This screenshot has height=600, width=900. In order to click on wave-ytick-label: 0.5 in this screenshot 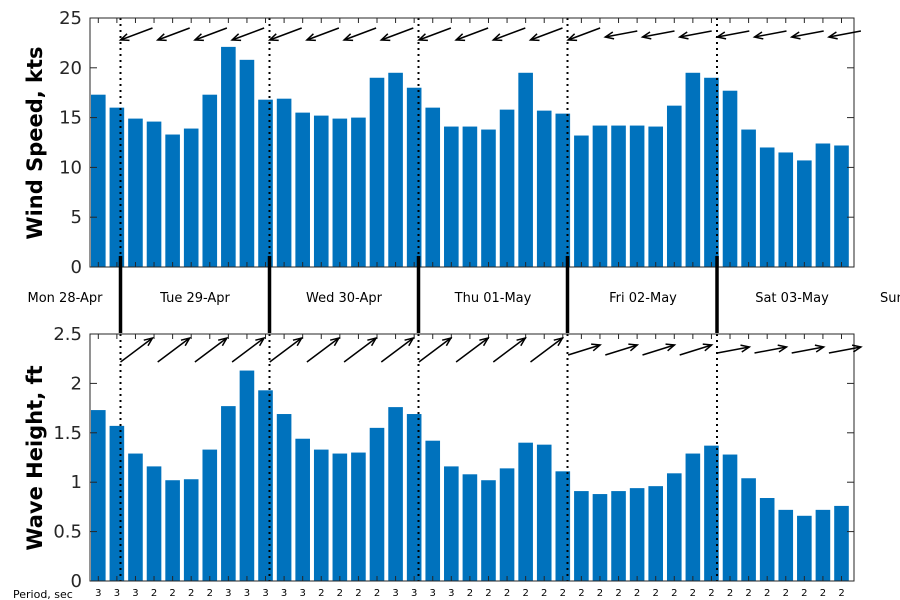, I will do `click(67, 532)`.